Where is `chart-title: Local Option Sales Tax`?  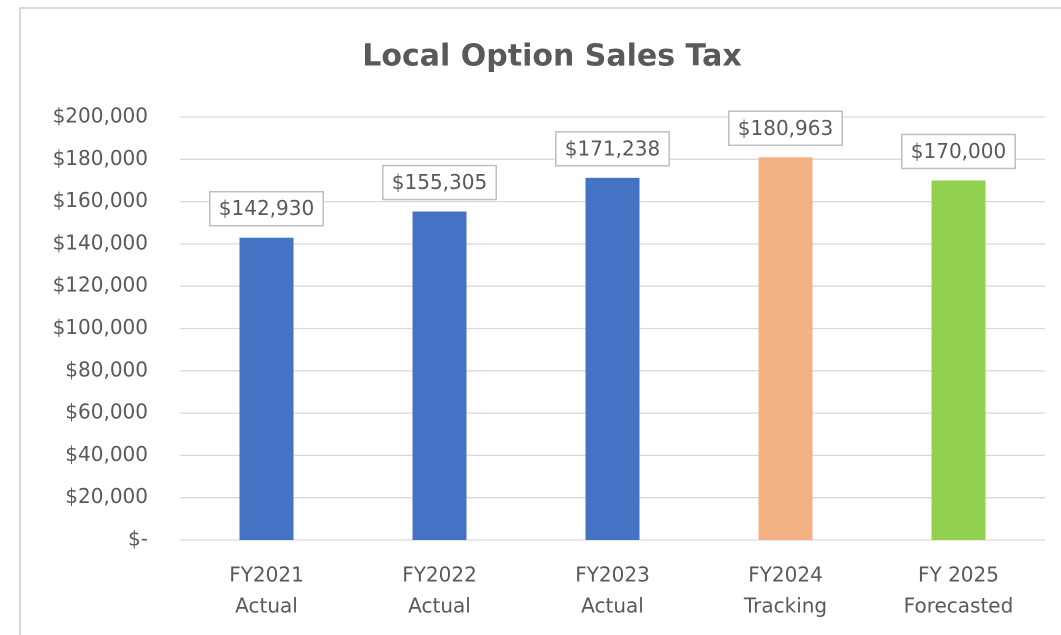
chart-title: Local Option Sales Tax is located at coordinates (551, 56).